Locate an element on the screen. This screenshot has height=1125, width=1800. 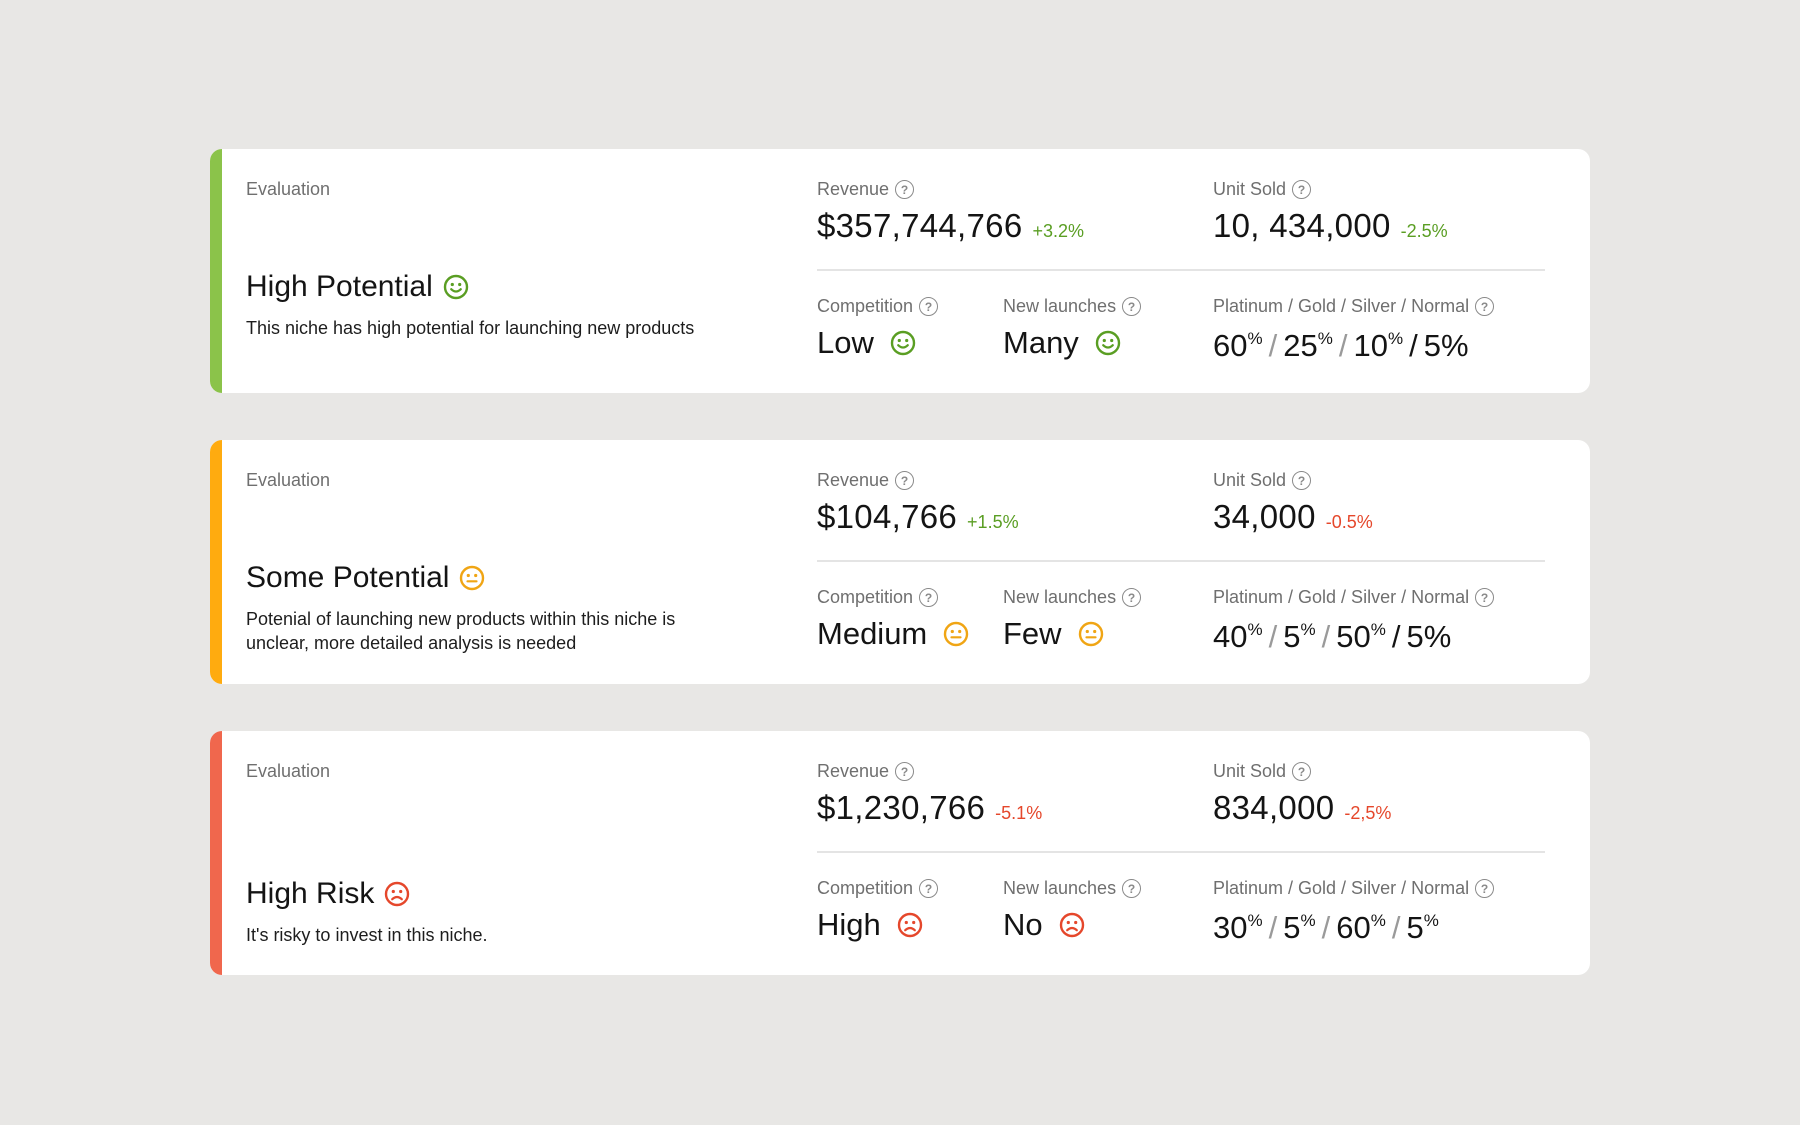
units-sold-delta: -2,5% is located at coordinates (1368, 813).